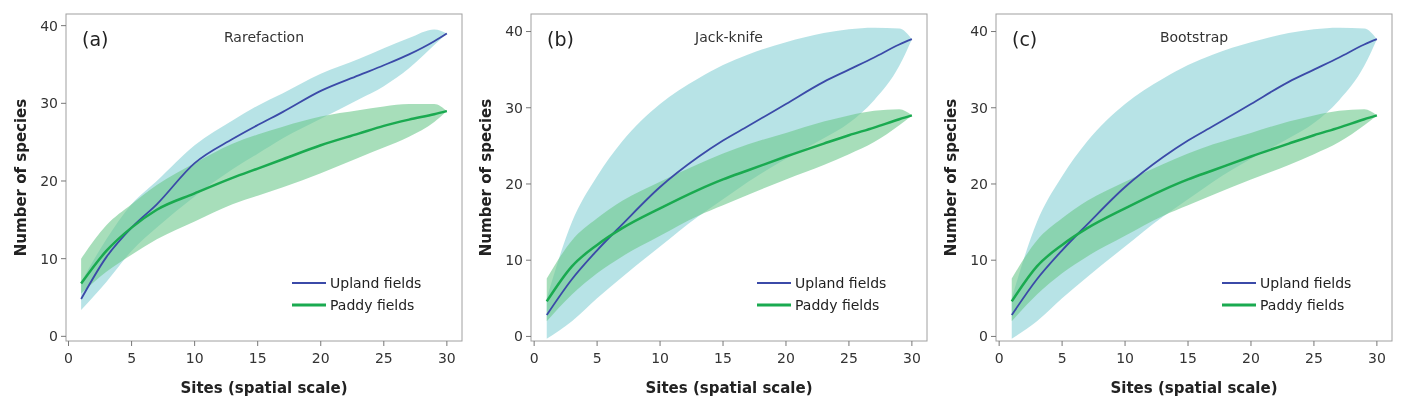 The width and height of the screenshot is (1410, 411). Describe the element at coordinates (95, 39) in the screenshot. I see `annotation: (a)` at that location.